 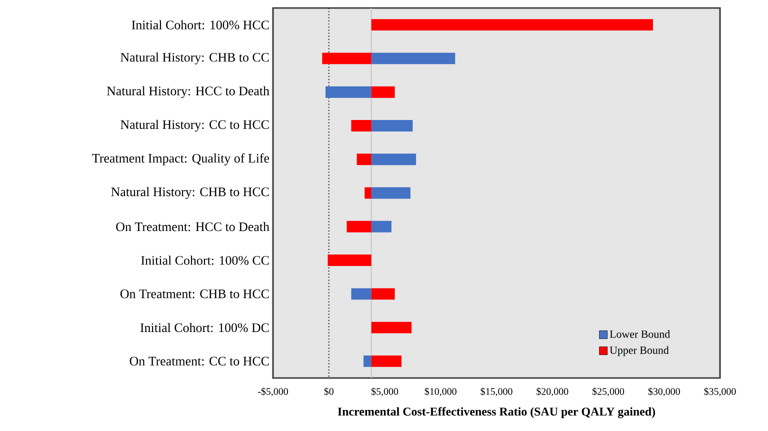 I want to click on x-tick-label: $15,000, so click(x=496, y=392).